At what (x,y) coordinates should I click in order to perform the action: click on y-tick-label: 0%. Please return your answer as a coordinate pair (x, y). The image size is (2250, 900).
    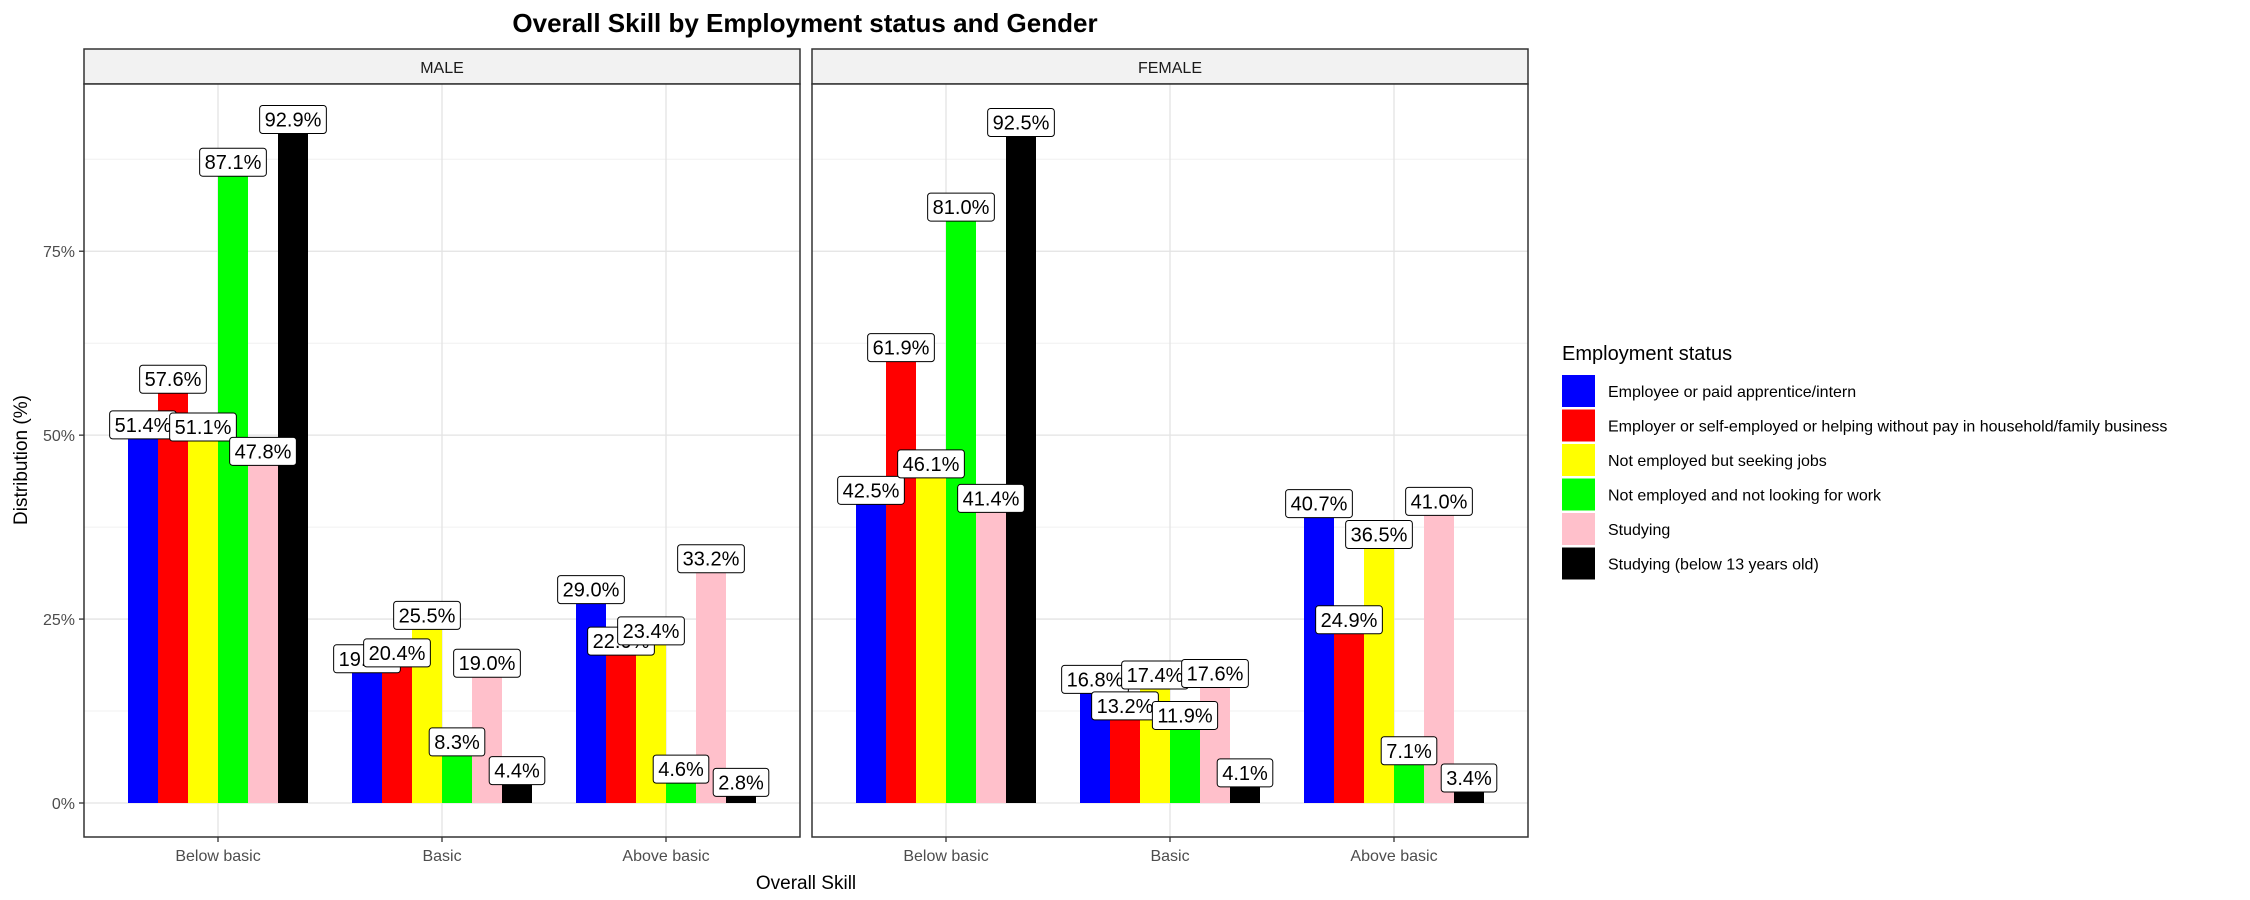
    Looking at the image, I should click on (63, 804).